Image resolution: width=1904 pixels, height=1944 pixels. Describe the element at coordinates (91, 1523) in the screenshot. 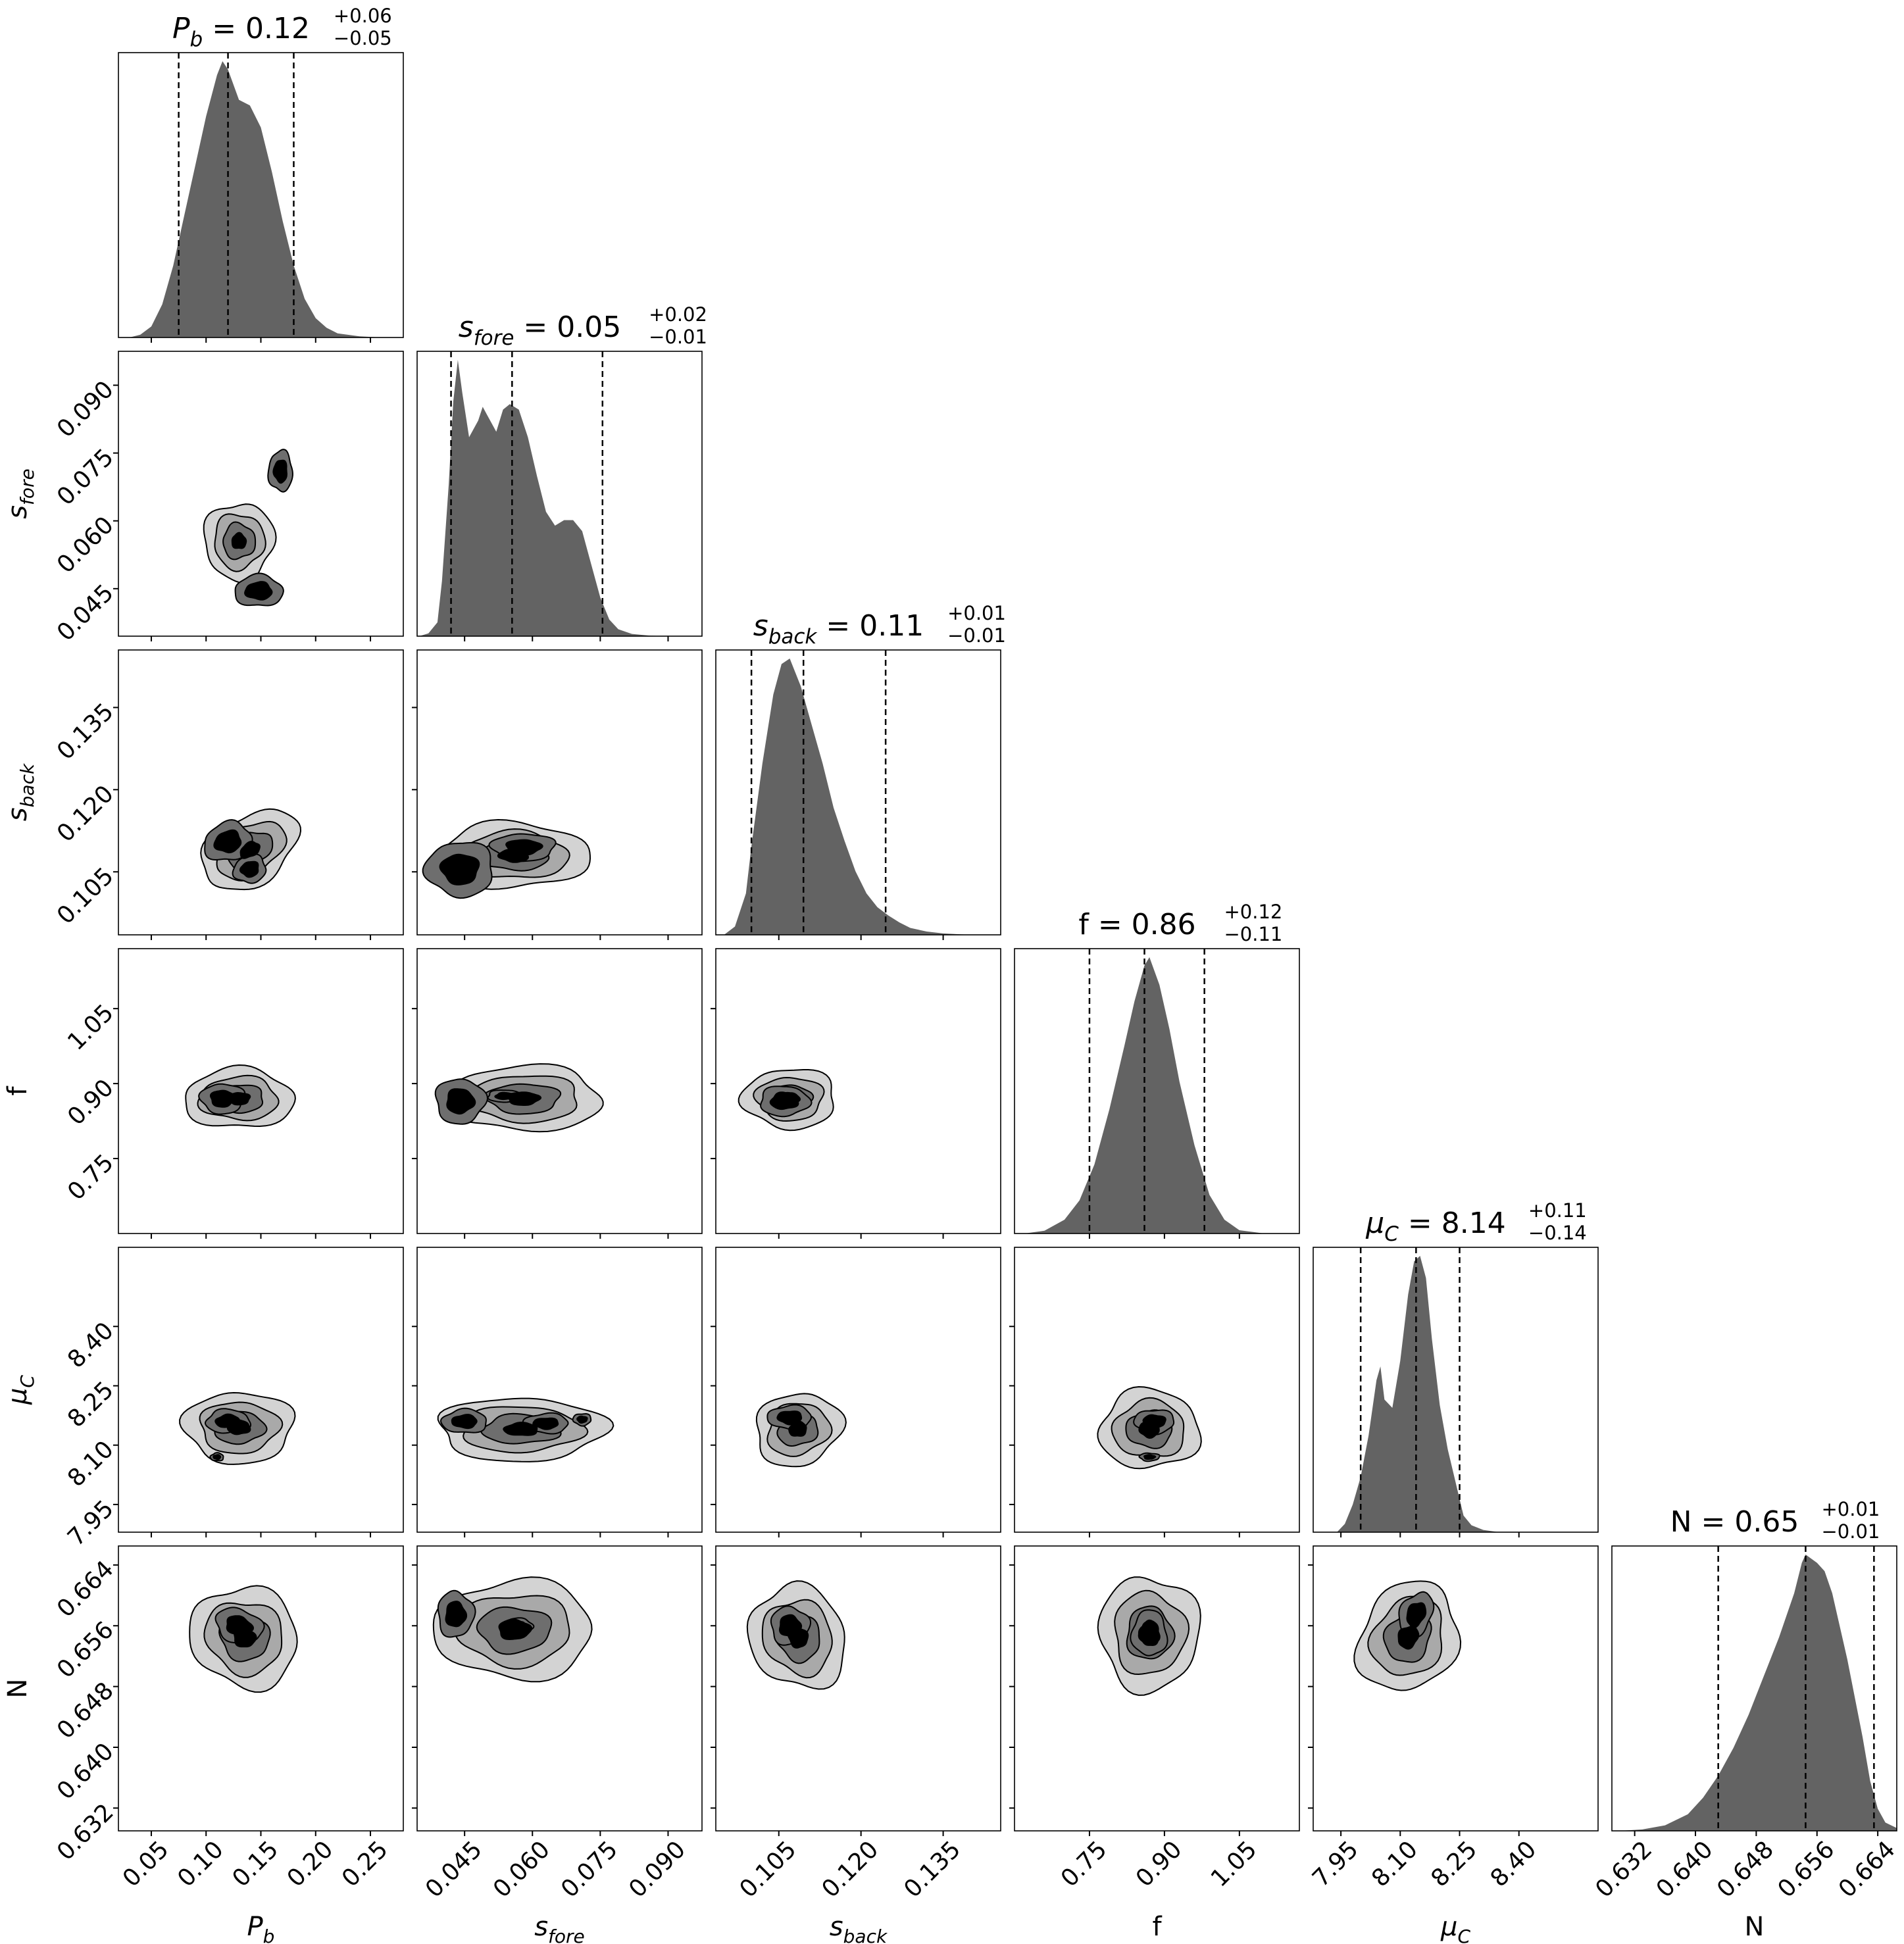

I see `y-tick-label-muC: 7.95` at that location.